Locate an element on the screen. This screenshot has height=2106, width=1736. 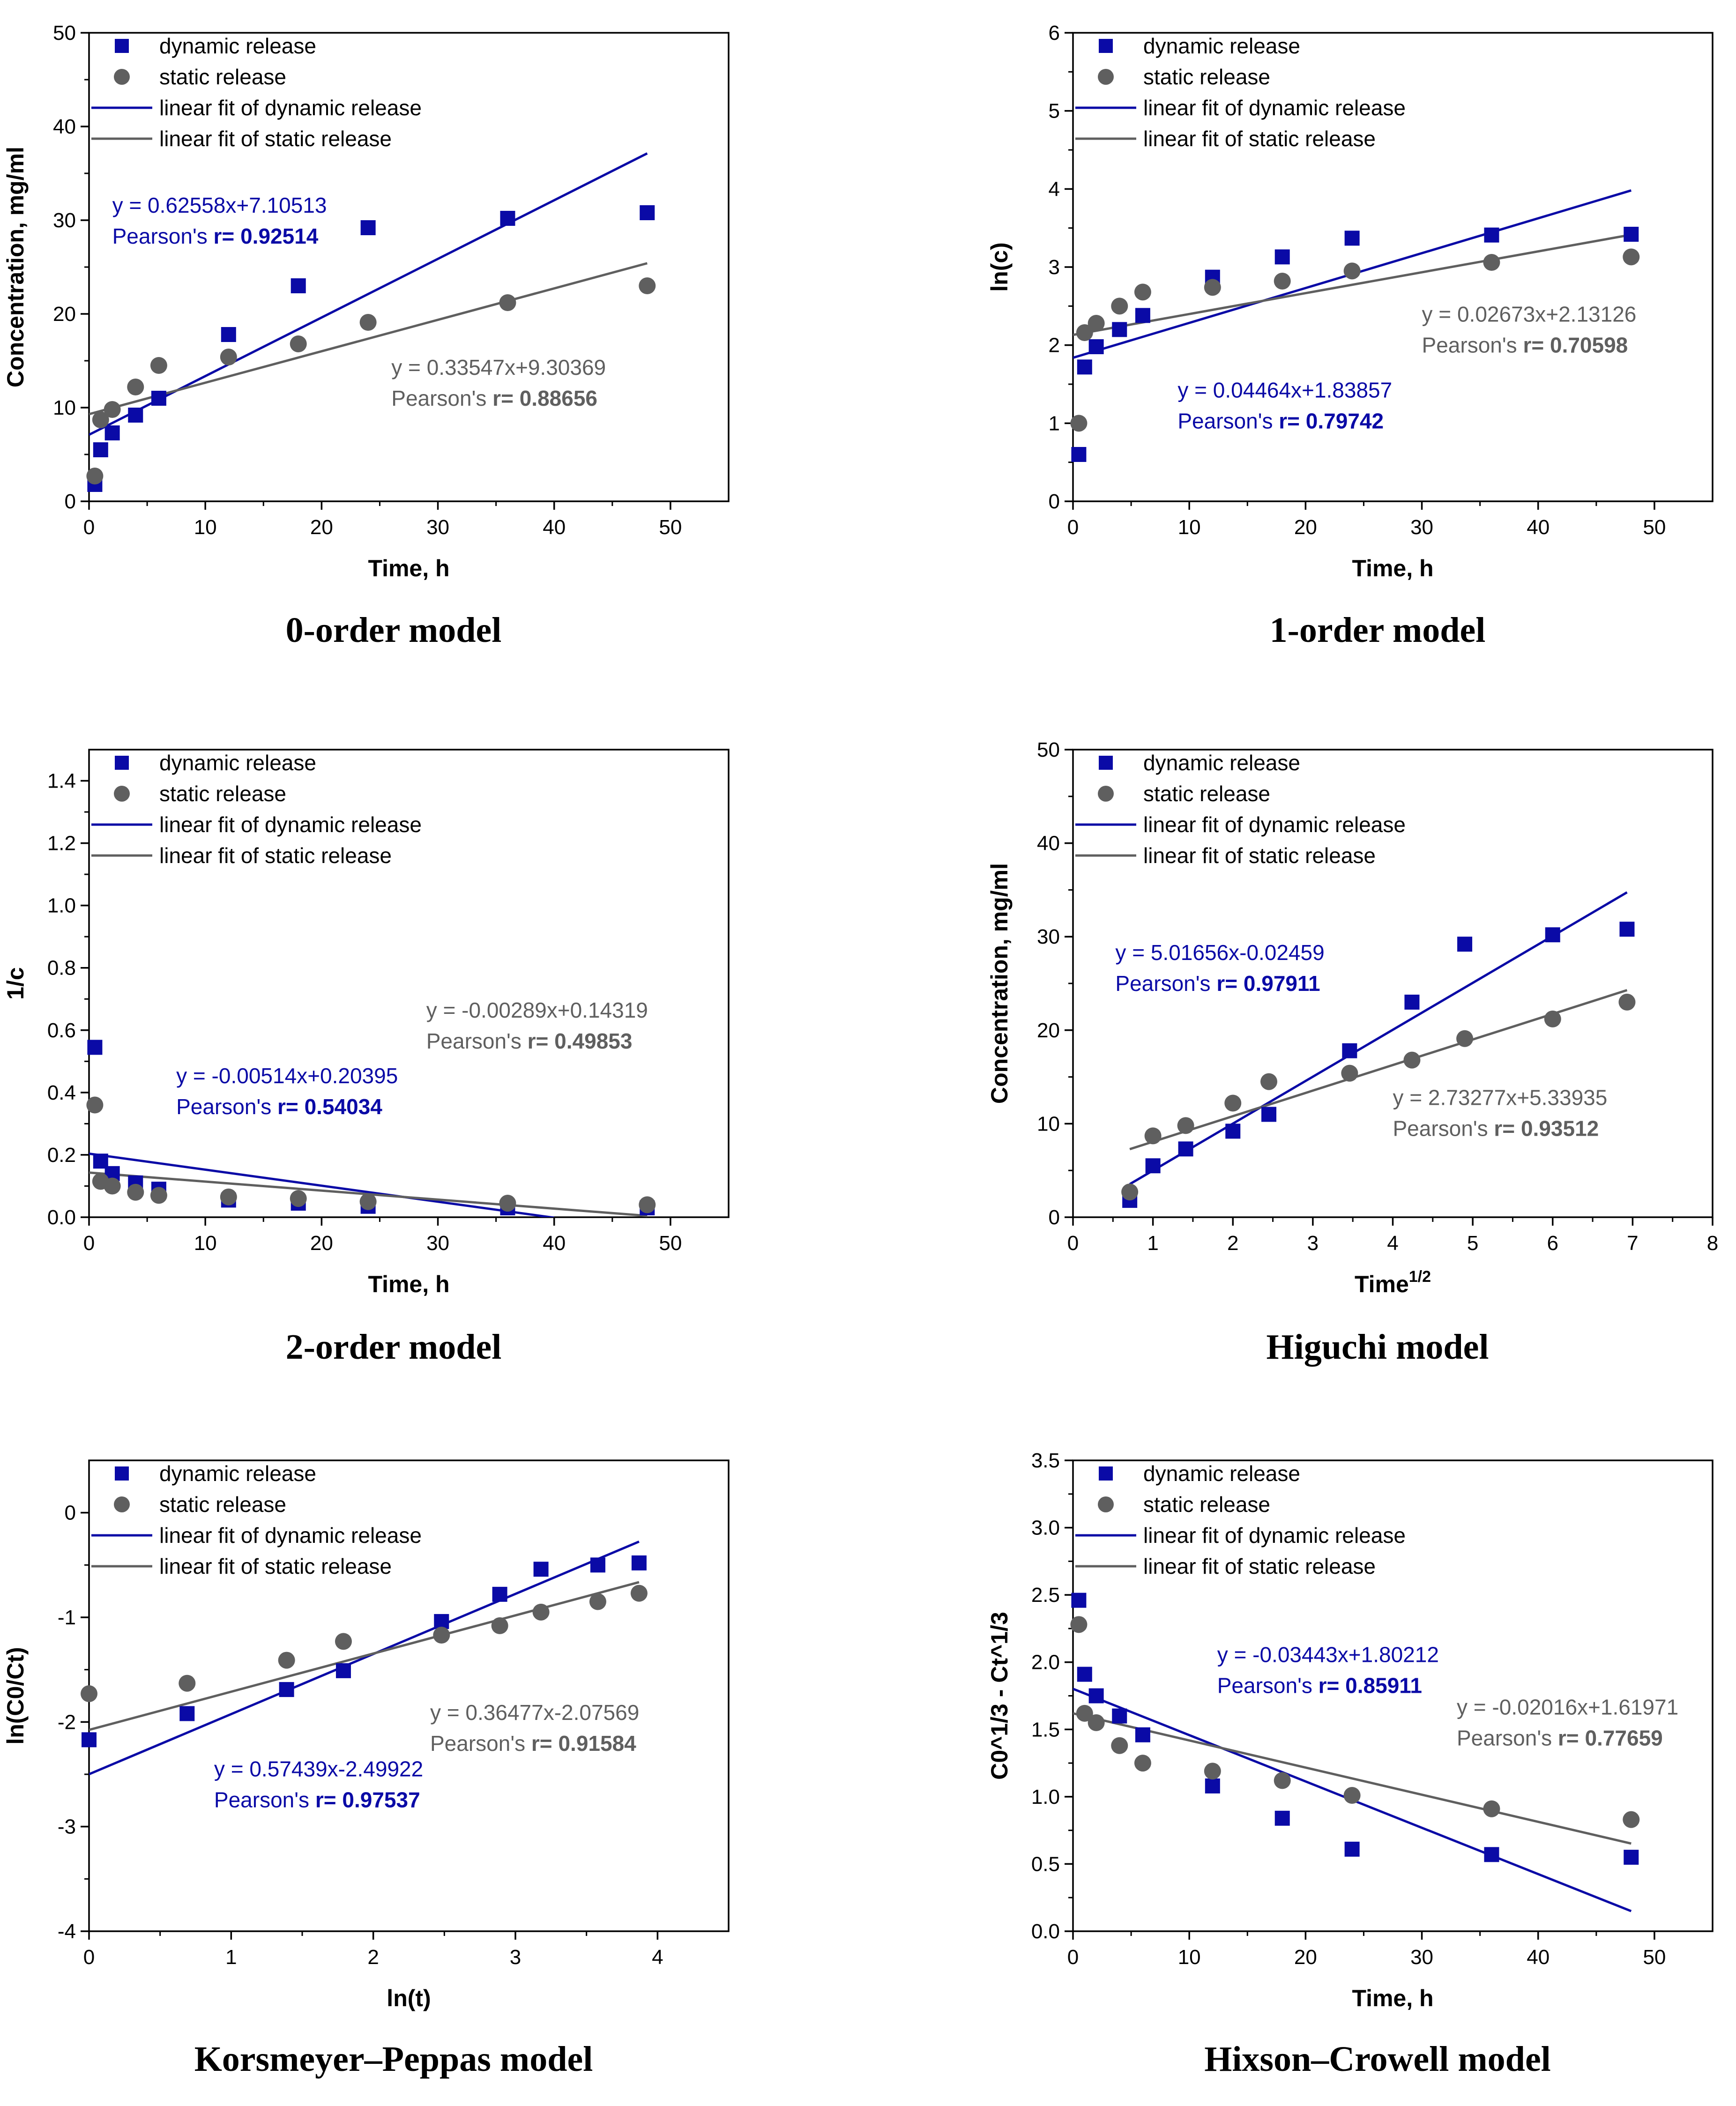
y-tick-label: 40 is located at coordinates (64, 126).